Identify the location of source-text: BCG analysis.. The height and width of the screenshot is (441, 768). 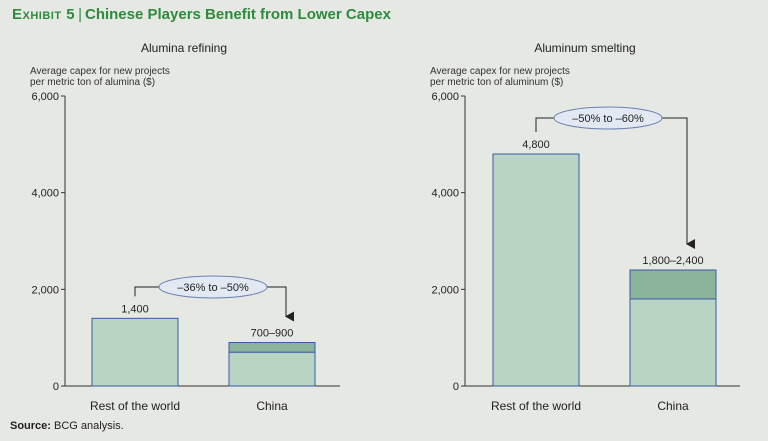
(89, 426).